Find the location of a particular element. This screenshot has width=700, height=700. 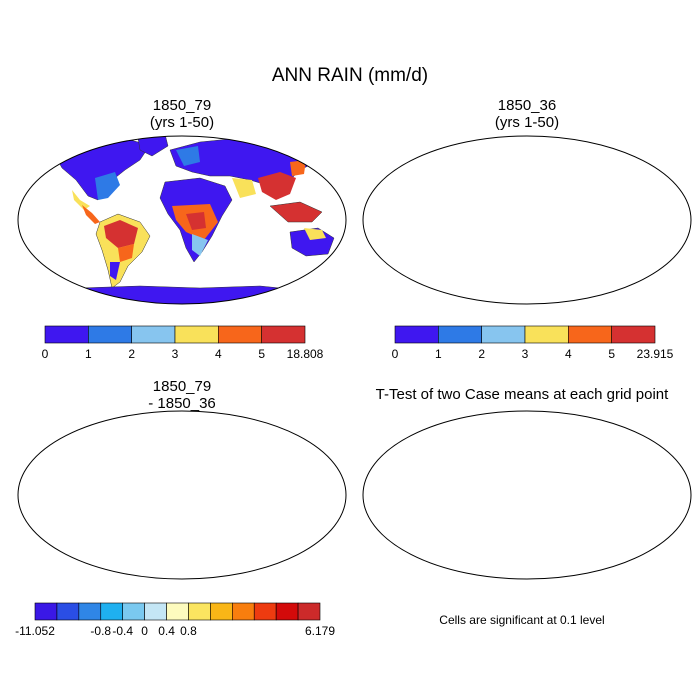

colorbar-tick-label: -0.4 is located at coordinates (122, 631).